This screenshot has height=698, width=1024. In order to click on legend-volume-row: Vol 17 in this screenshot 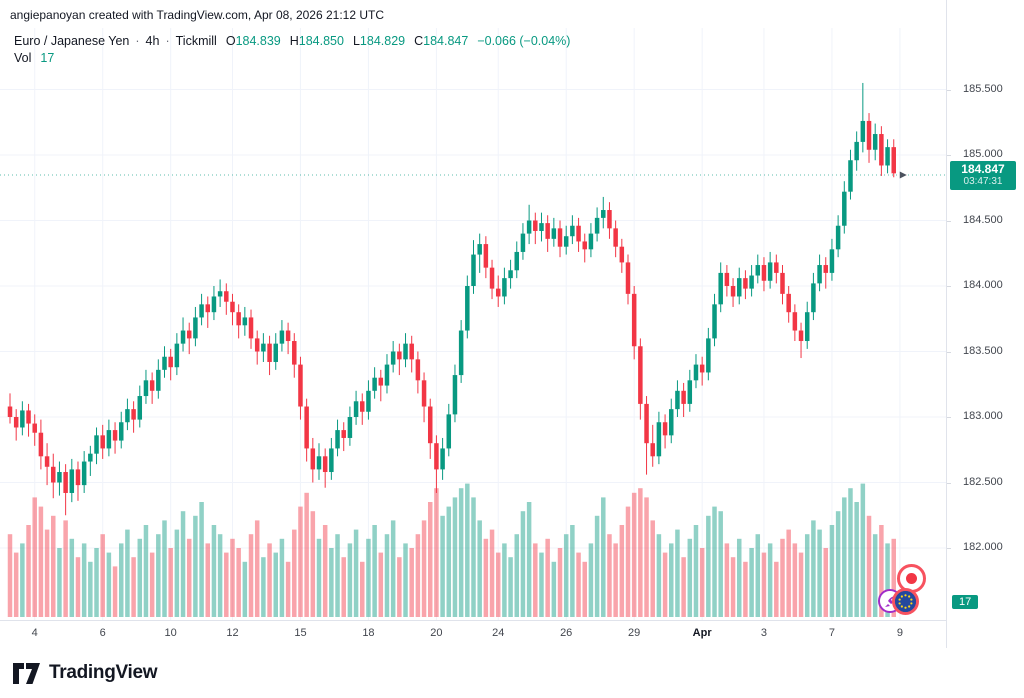, I will do `click(292, 58)`.